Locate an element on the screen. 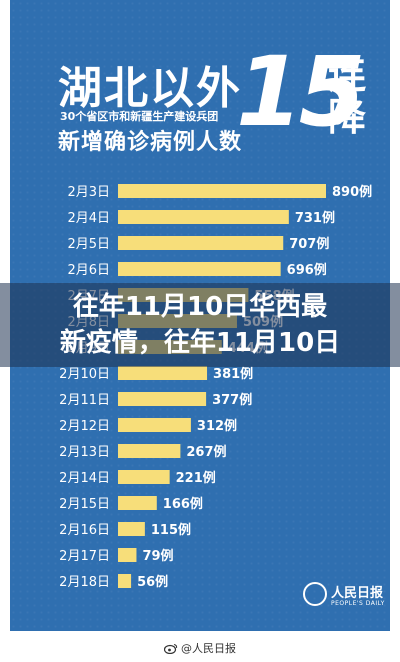  category-label: 2月16日 is located at coordinates (84, 530).